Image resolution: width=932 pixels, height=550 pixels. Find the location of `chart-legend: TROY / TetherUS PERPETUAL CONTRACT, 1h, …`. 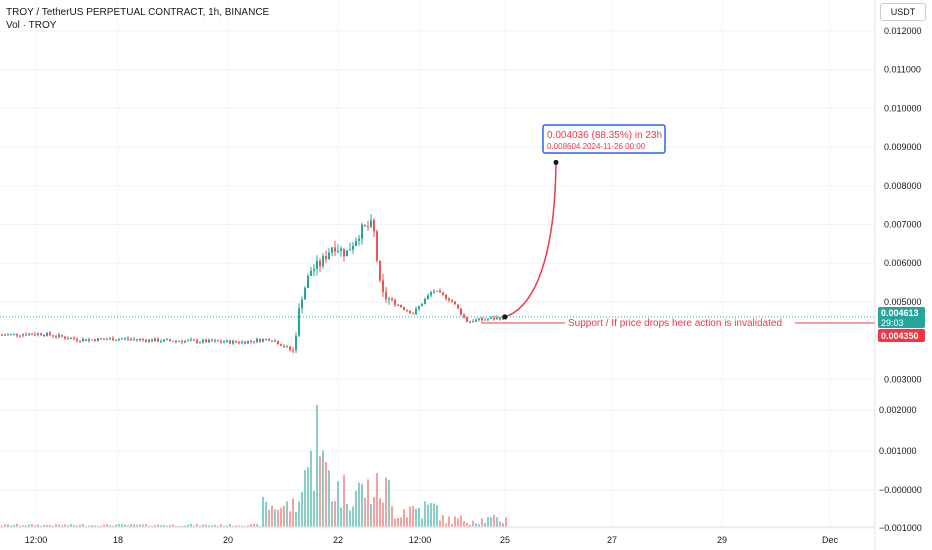

chart-legend: TROY / TetherUS PERPETUAL CONTRACT, 1h, … is located at coordinates (137, 19).